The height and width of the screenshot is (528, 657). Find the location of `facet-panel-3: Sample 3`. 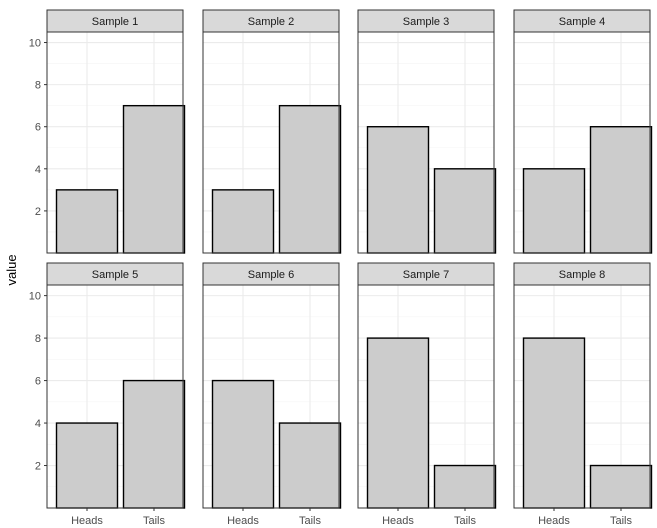

facet-panel-3: Sample 3 is located at coordinates (427, 131).